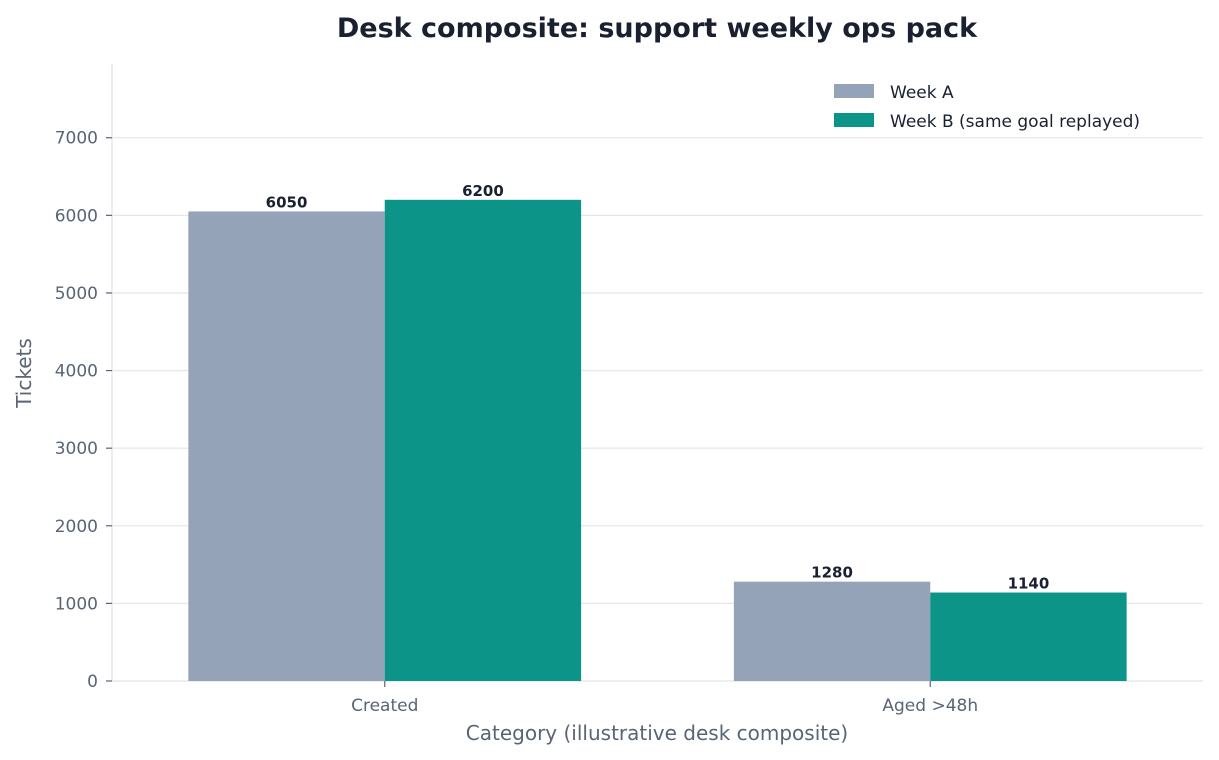 The height and width of the screenshot is (760, 1219). I want to click on y-tick-label: 6000, so click(76, 216).